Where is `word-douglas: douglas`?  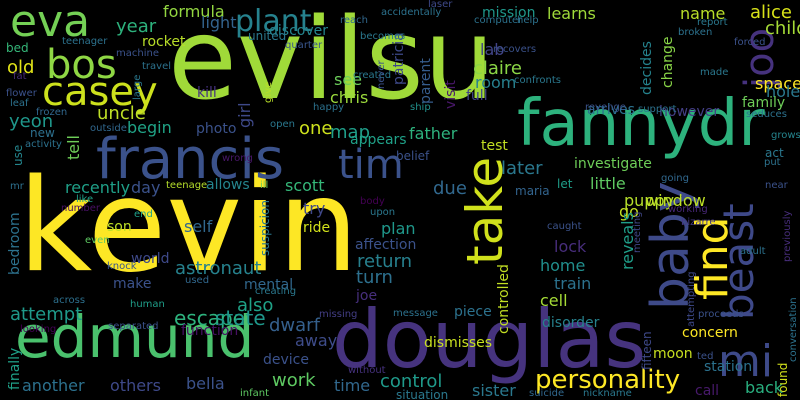
word-douglas: douglas is located at coordinates (489, 339).